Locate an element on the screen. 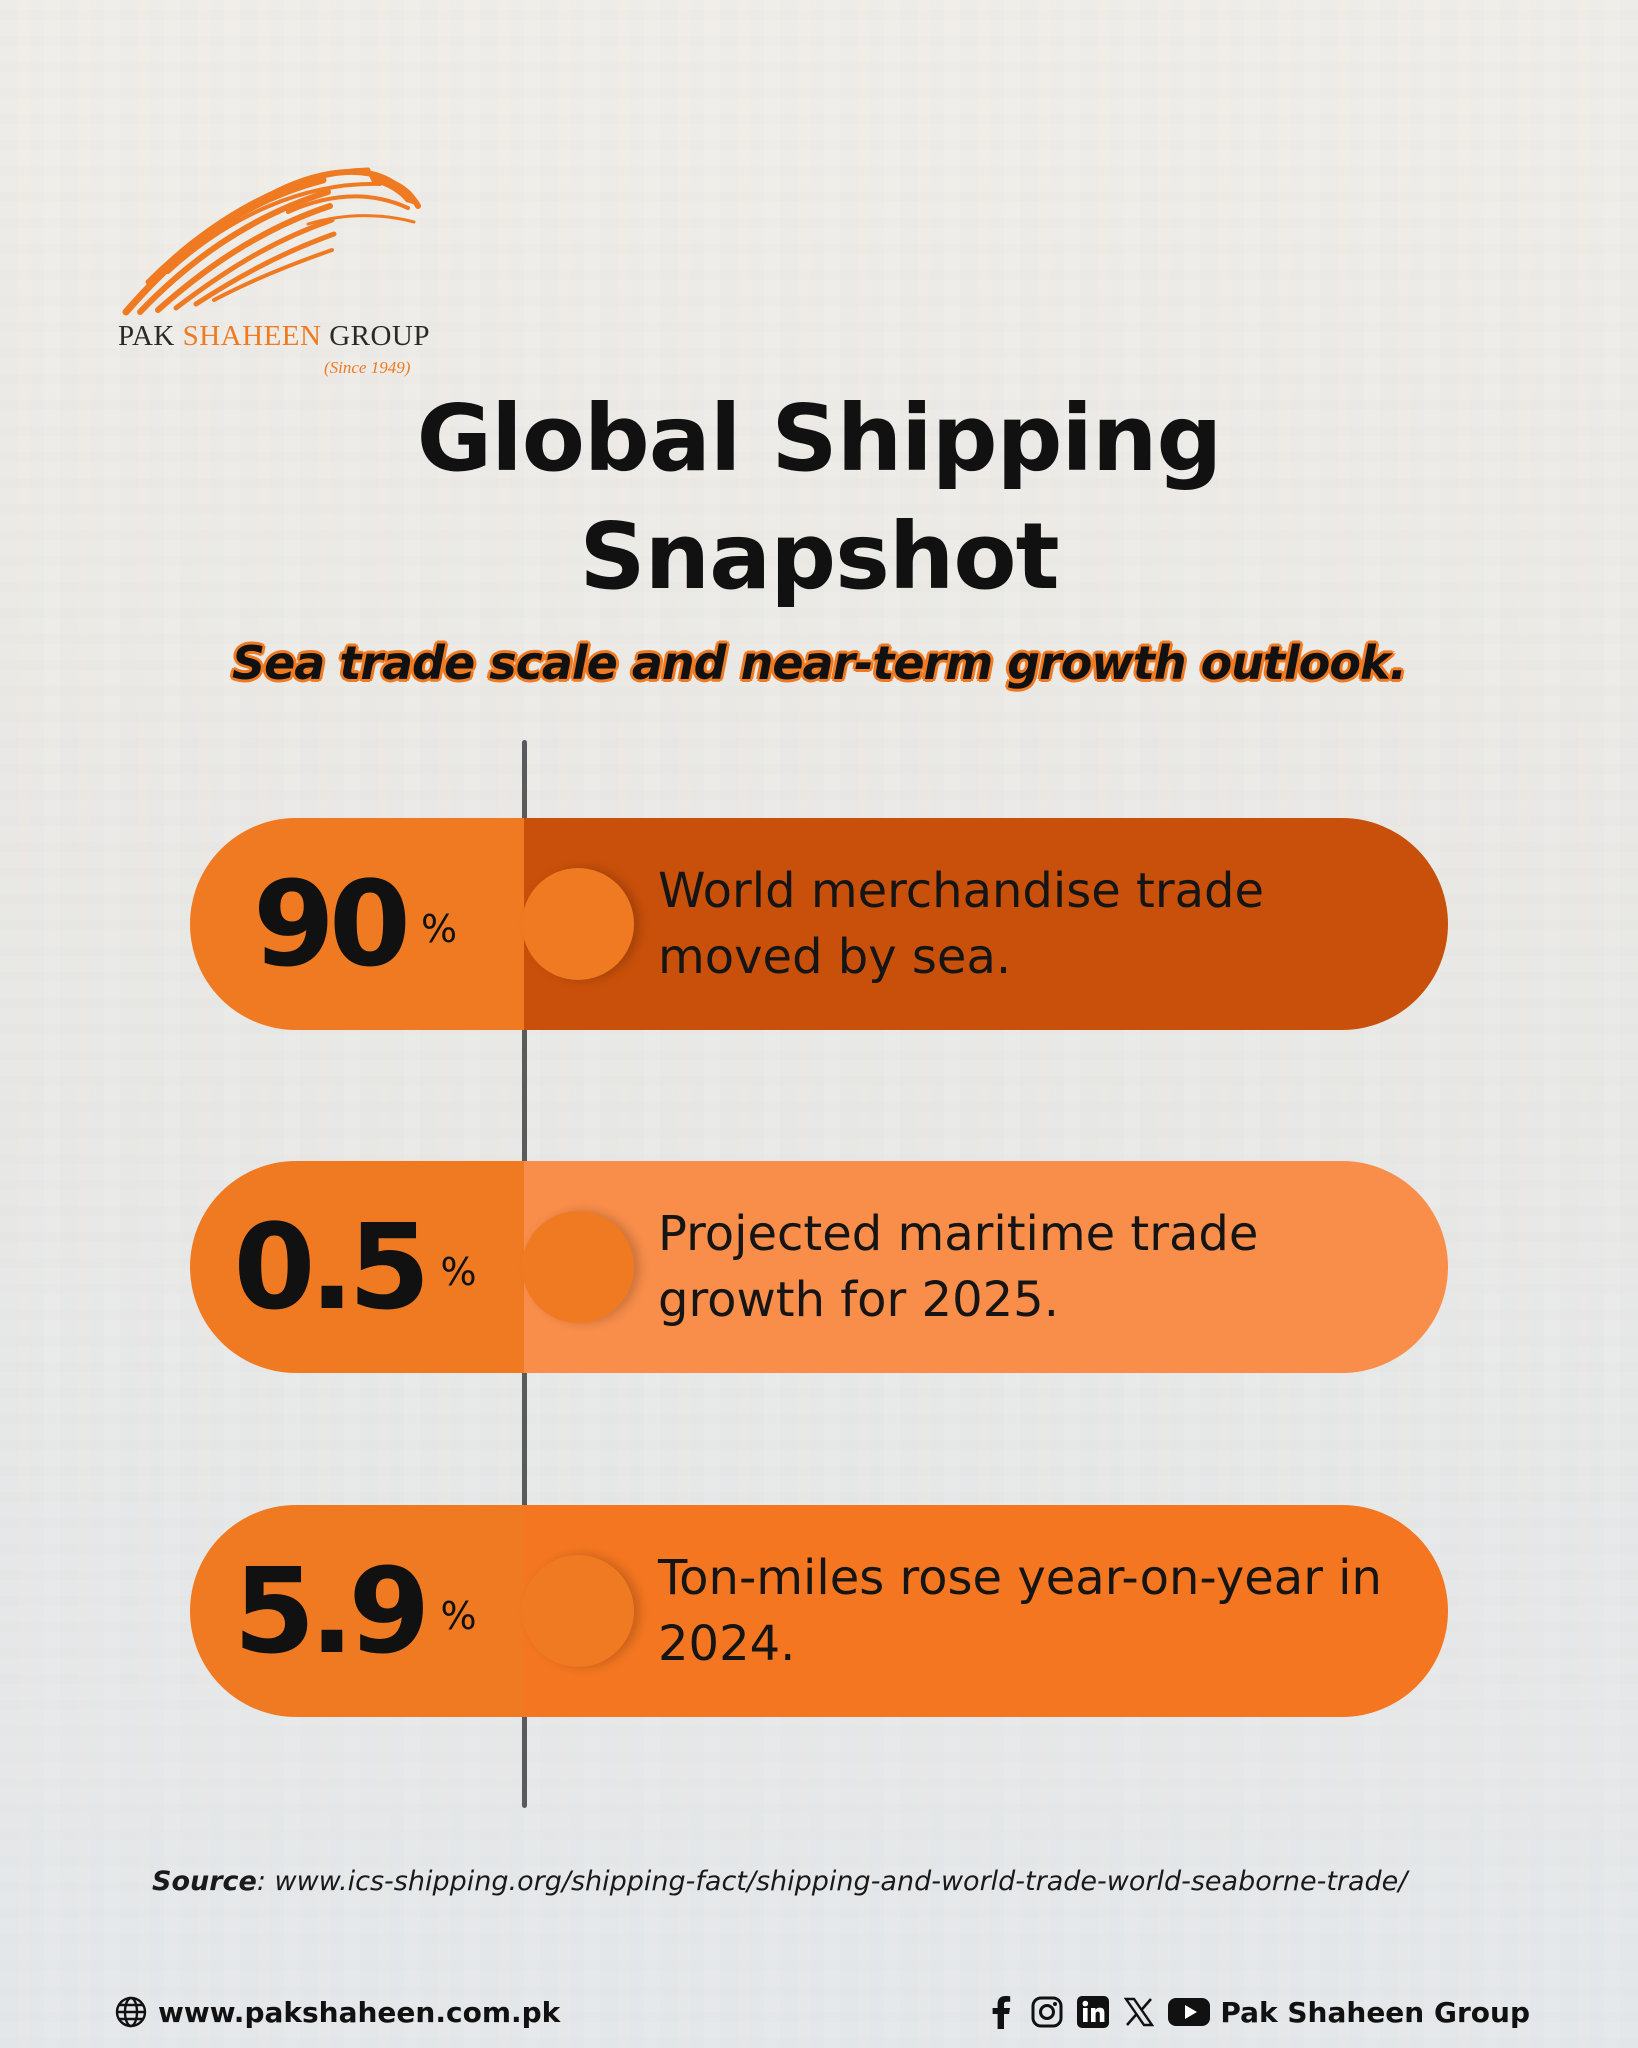  linkedin-icon is located at coordinates (1093, 2012).